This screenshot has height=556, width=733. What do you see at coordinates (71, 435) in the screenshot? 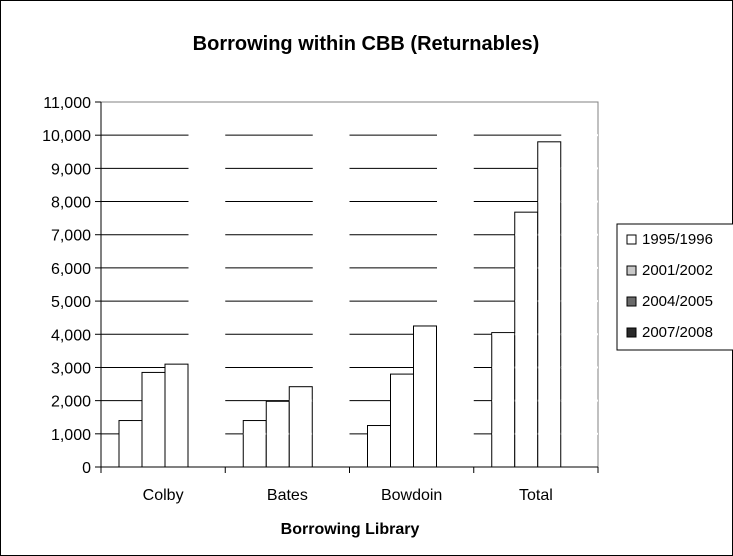
I see `y-tick-label: 1,000` at bounding box center [71, 435].